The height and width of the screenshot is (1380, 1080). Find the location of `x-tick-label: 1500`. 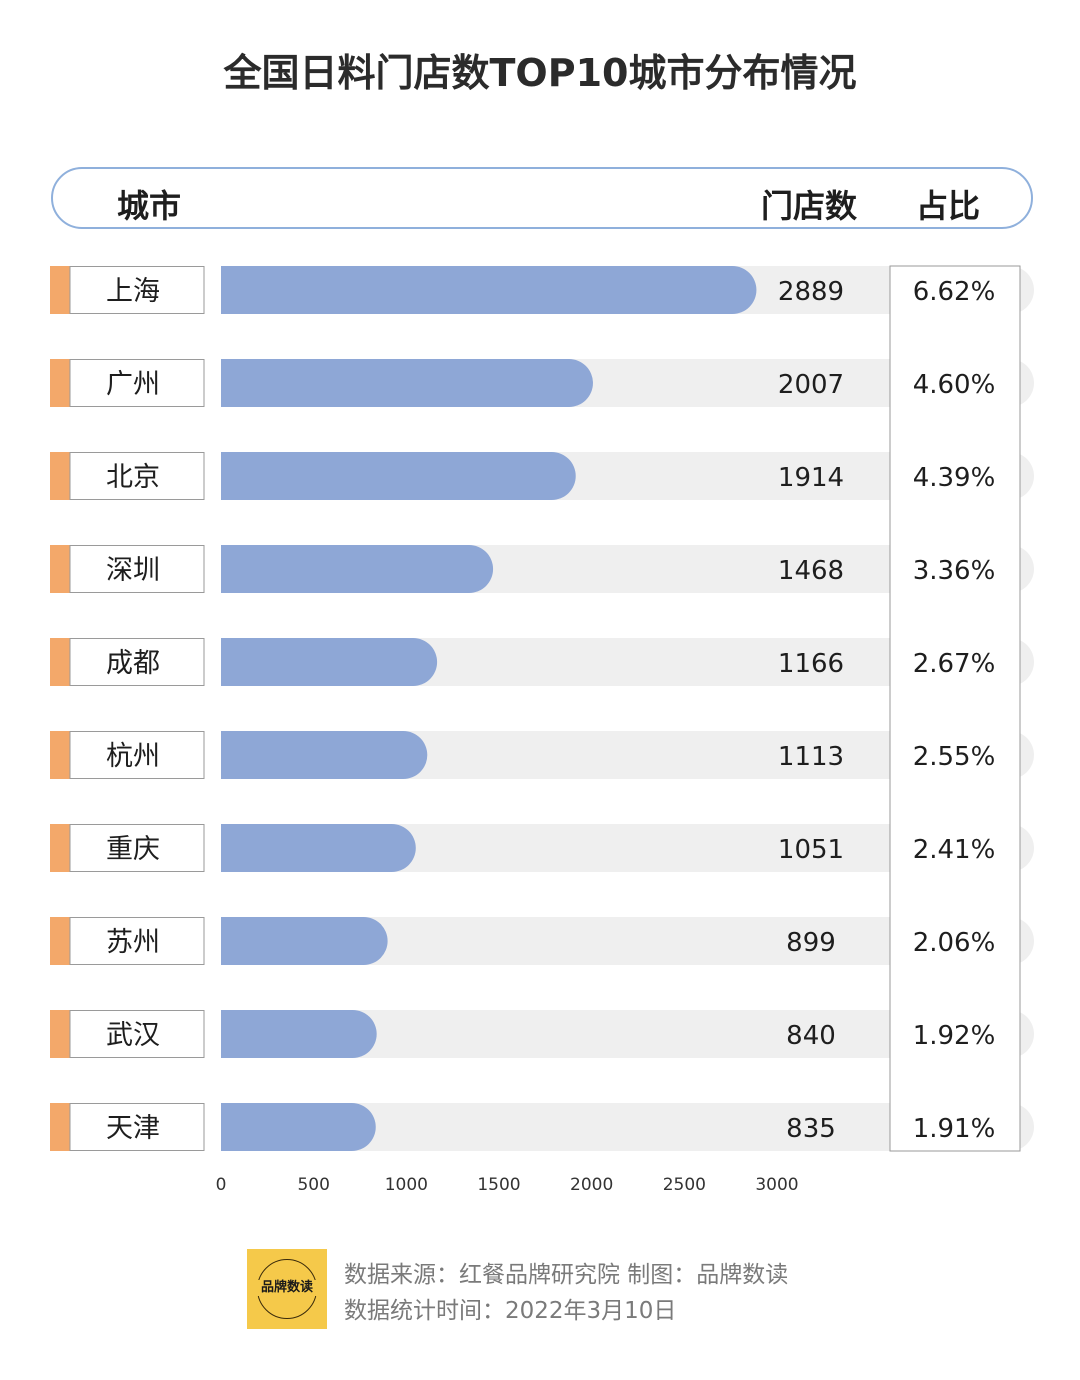

x-tick-label: 1500 is located at coordinates (498, 1185).